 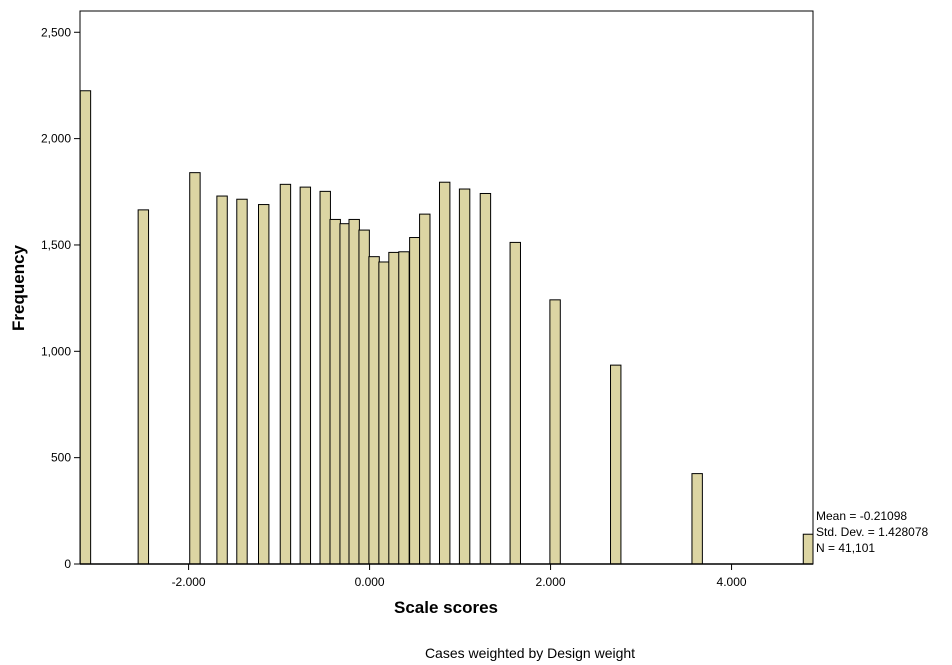 What do you see at coordinates (732, 582) in the screenshot?
I see `x-tick-label-3: 4.000` at bounding box center [732, 582].